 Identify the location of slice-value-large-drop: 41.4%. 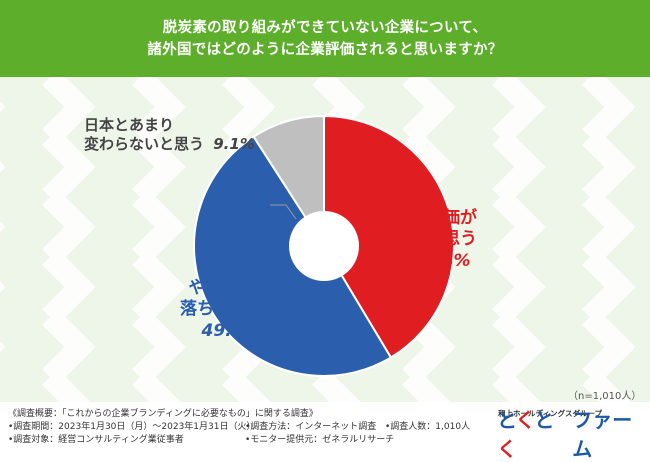
(441, 260).